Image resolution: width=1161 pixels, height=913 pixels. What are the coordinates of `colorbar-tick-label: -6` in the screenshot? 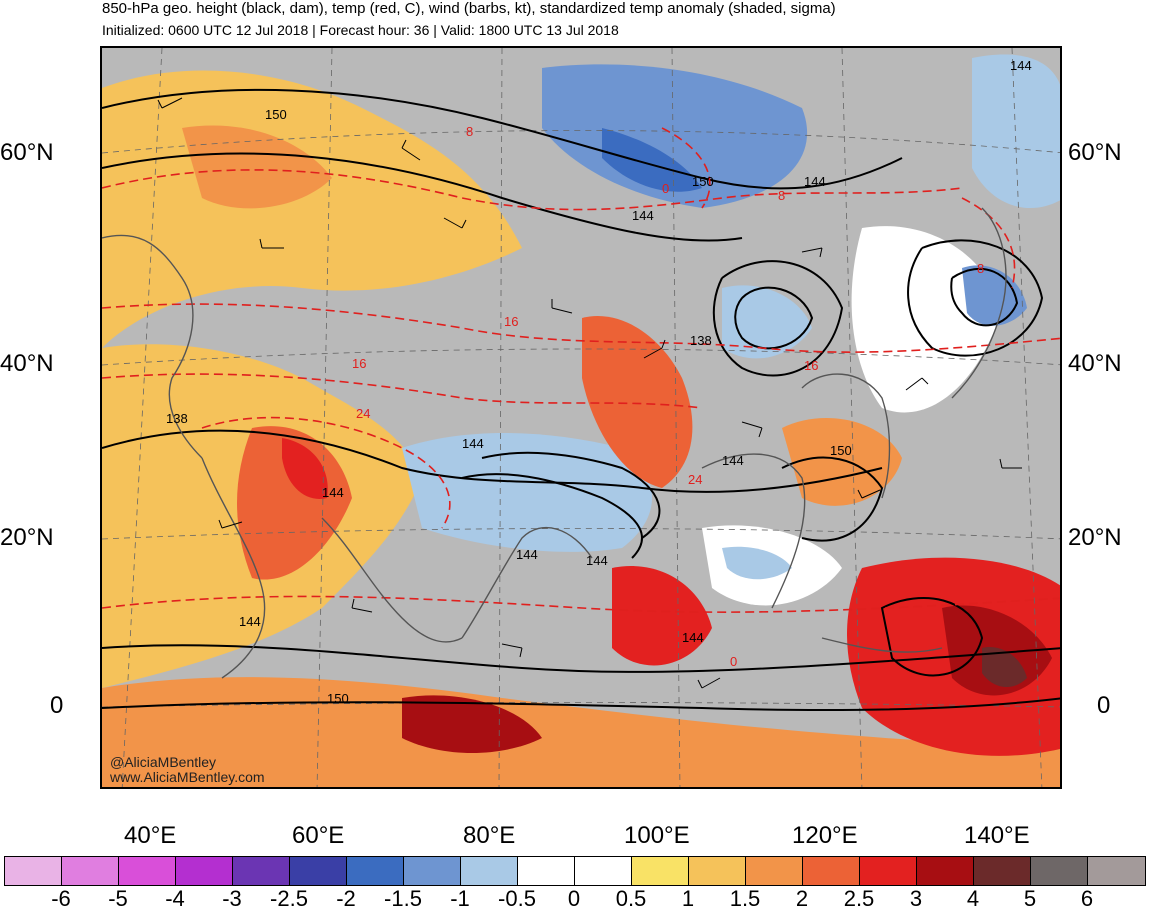 It's located at (61, 898).